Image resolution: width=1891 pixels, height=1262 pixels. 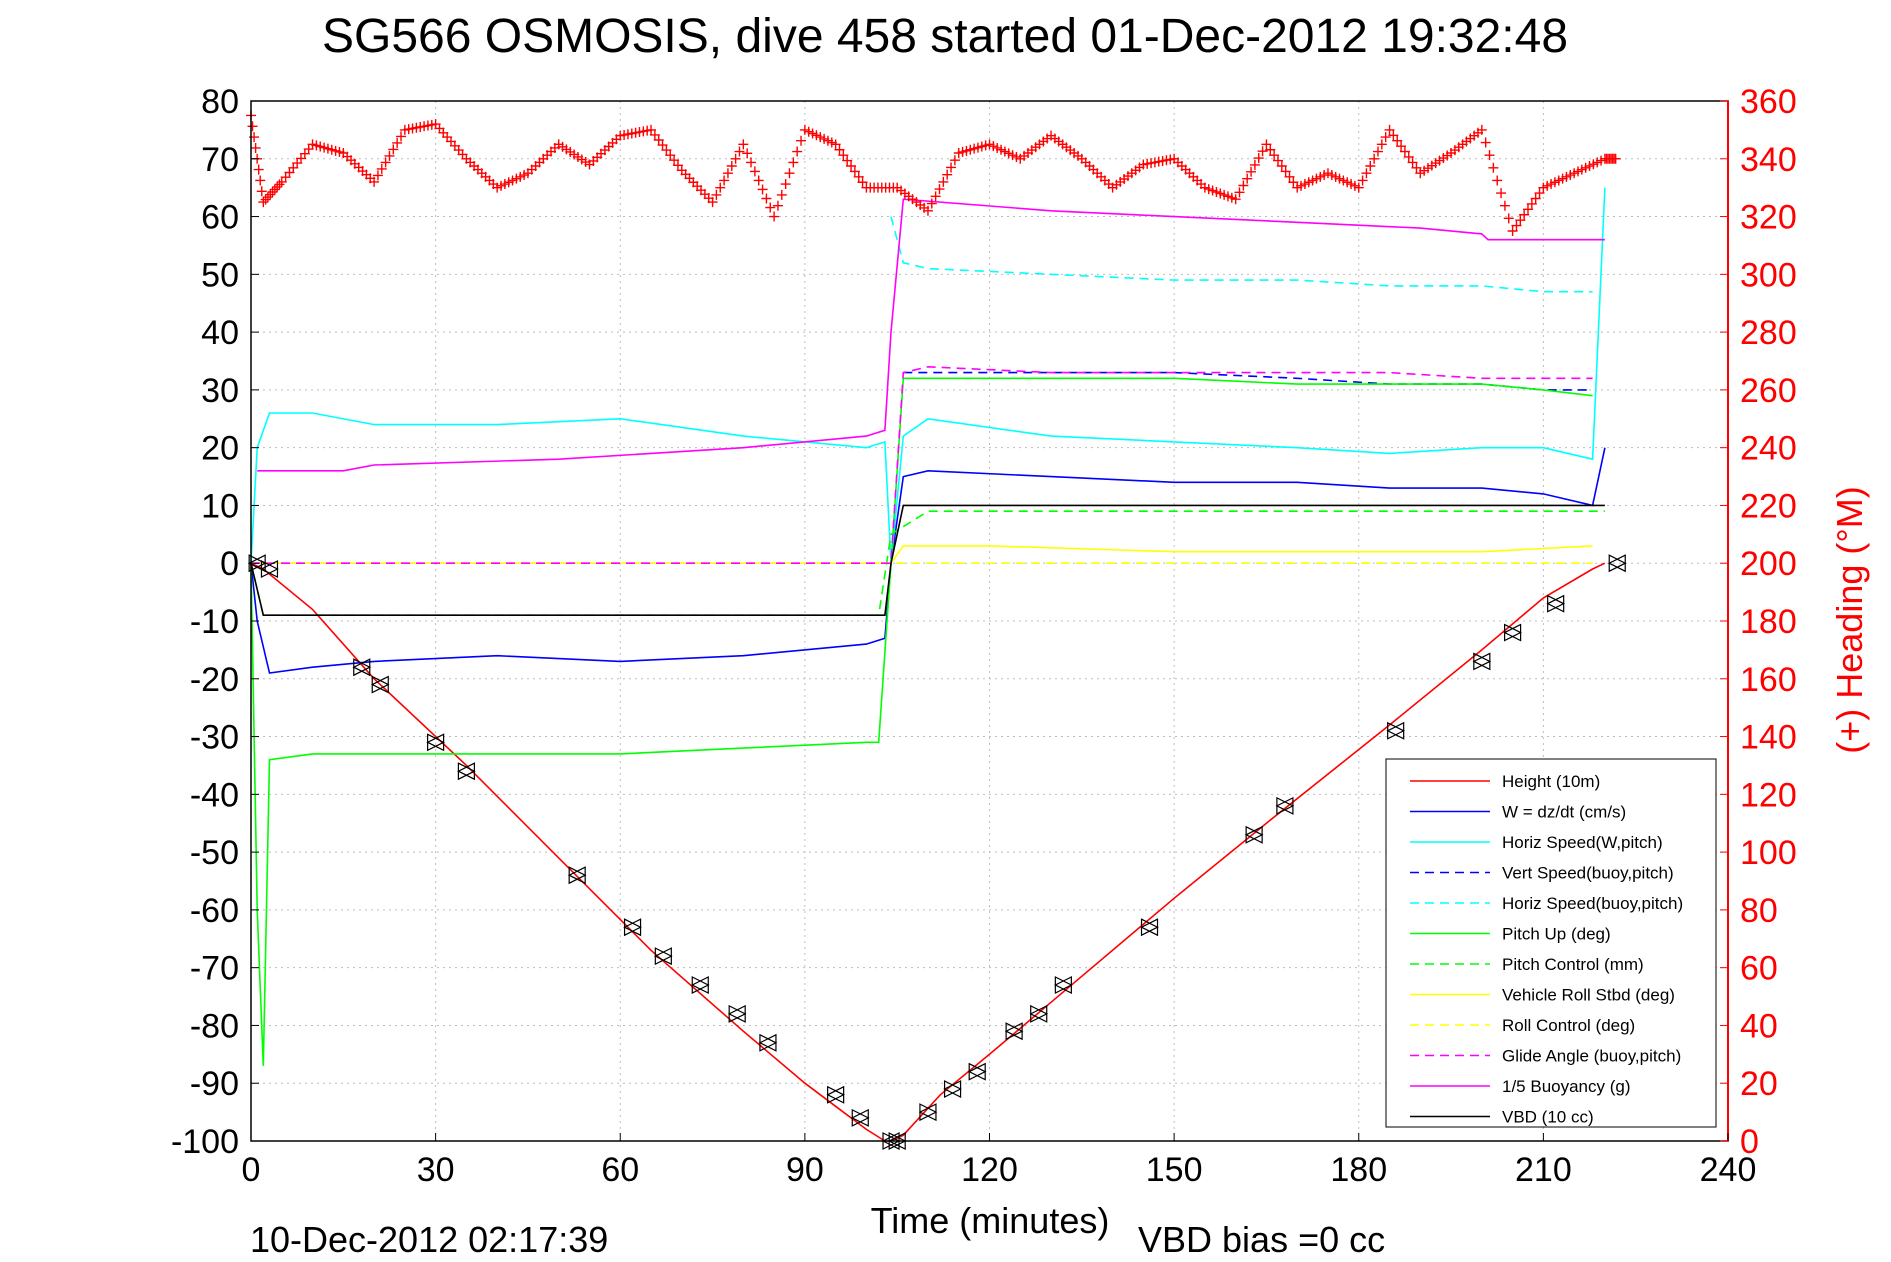 What do you see at coordinates (1261, 1239) in the screenshot?
I see `footer-vbd-bias: VBD bias =0 cc` at bounding box center [1261, 1239].